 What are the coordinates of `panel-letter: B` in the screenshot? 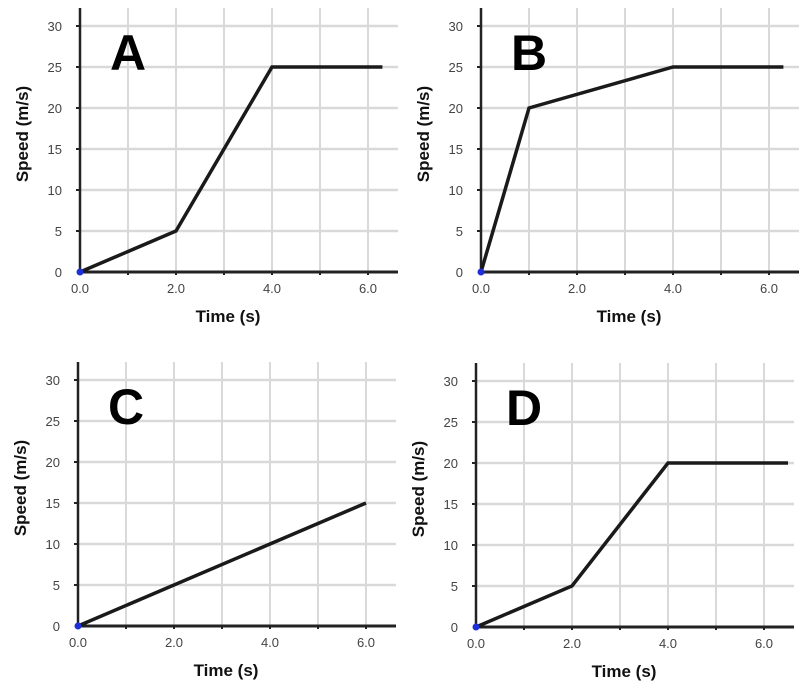 It's located at (529, 53).